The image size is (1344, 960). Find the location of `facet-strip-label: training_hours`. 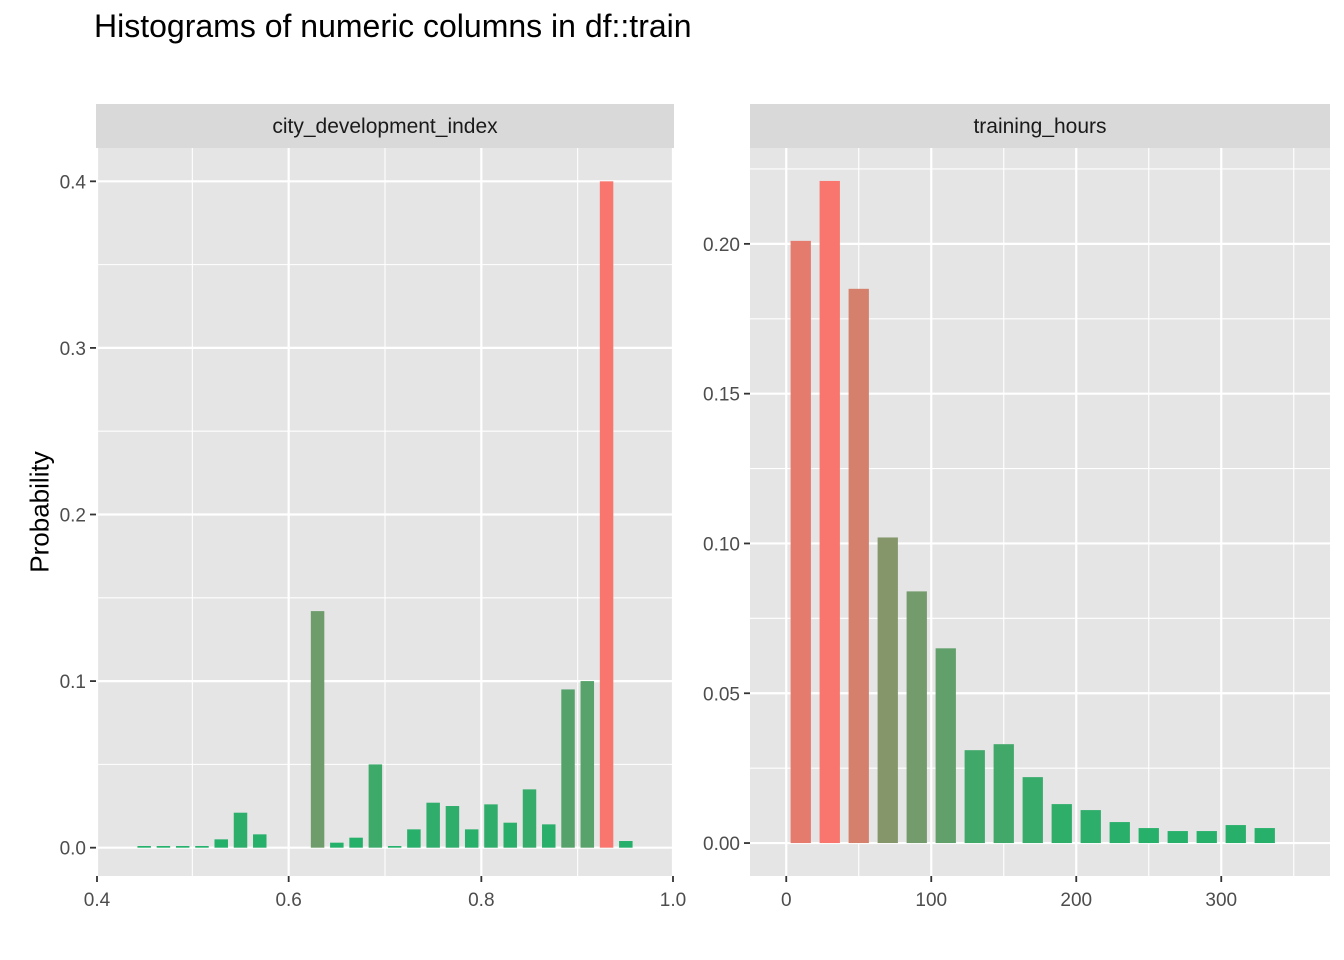

facet-strip-label: training_hours is located at coordinates (1039, 126).